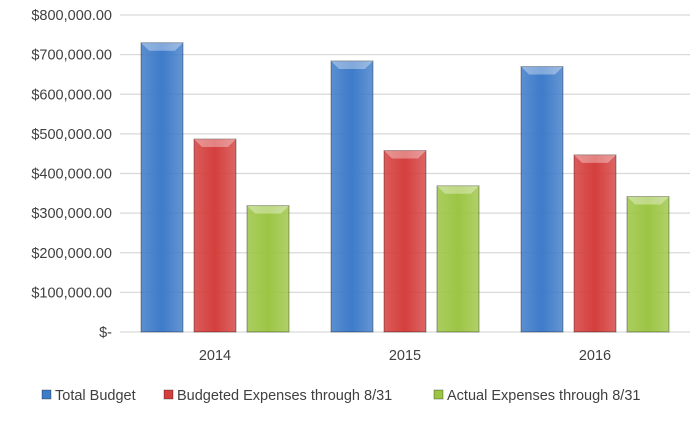  I want to click on legend-item: Total Budget, so click(88, 396).